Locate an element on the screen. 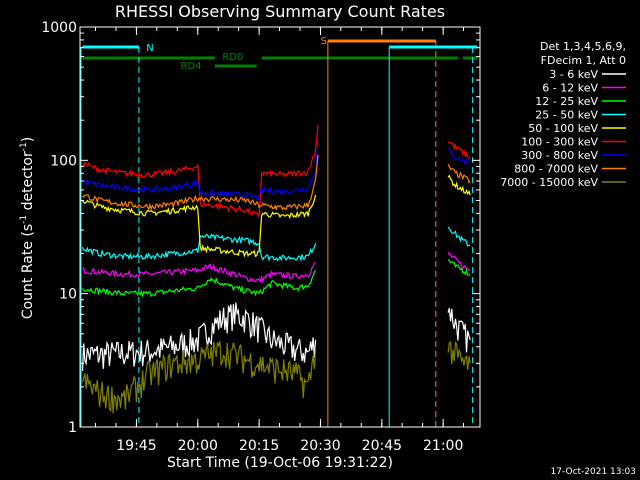 This screenshot has width=640, height=480. chart-title: RHESSI Observing Summary Count Rates is located at coordinates (280, 11).